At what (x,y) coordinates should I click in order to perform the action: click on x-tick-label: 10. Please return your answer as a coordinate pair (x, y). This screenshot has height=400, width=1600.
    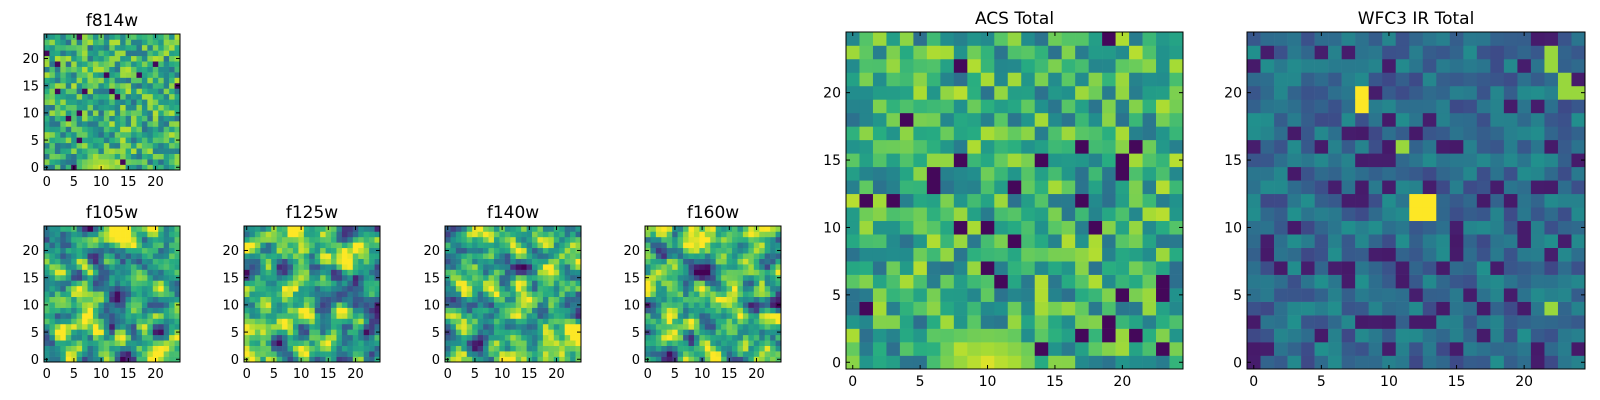
    Looking at the image, I should click on (101, 182).